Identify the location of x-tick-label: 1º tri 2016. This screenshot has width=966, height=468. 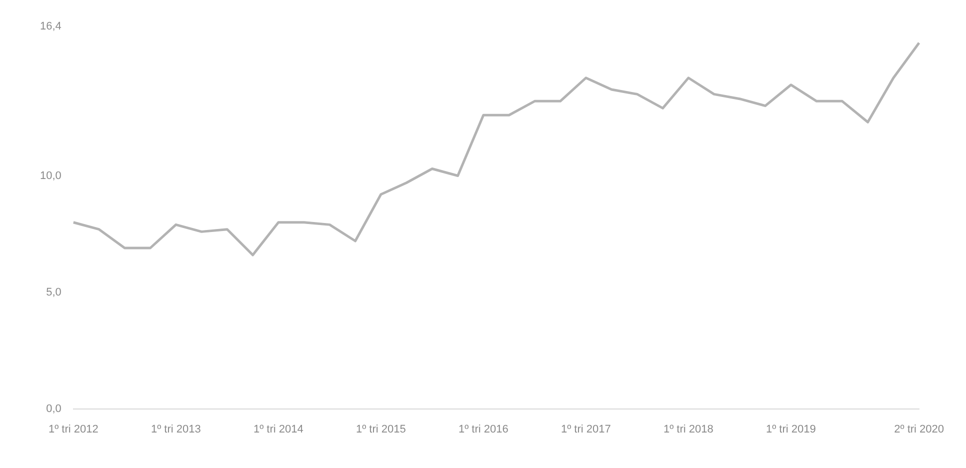
(483, 429).